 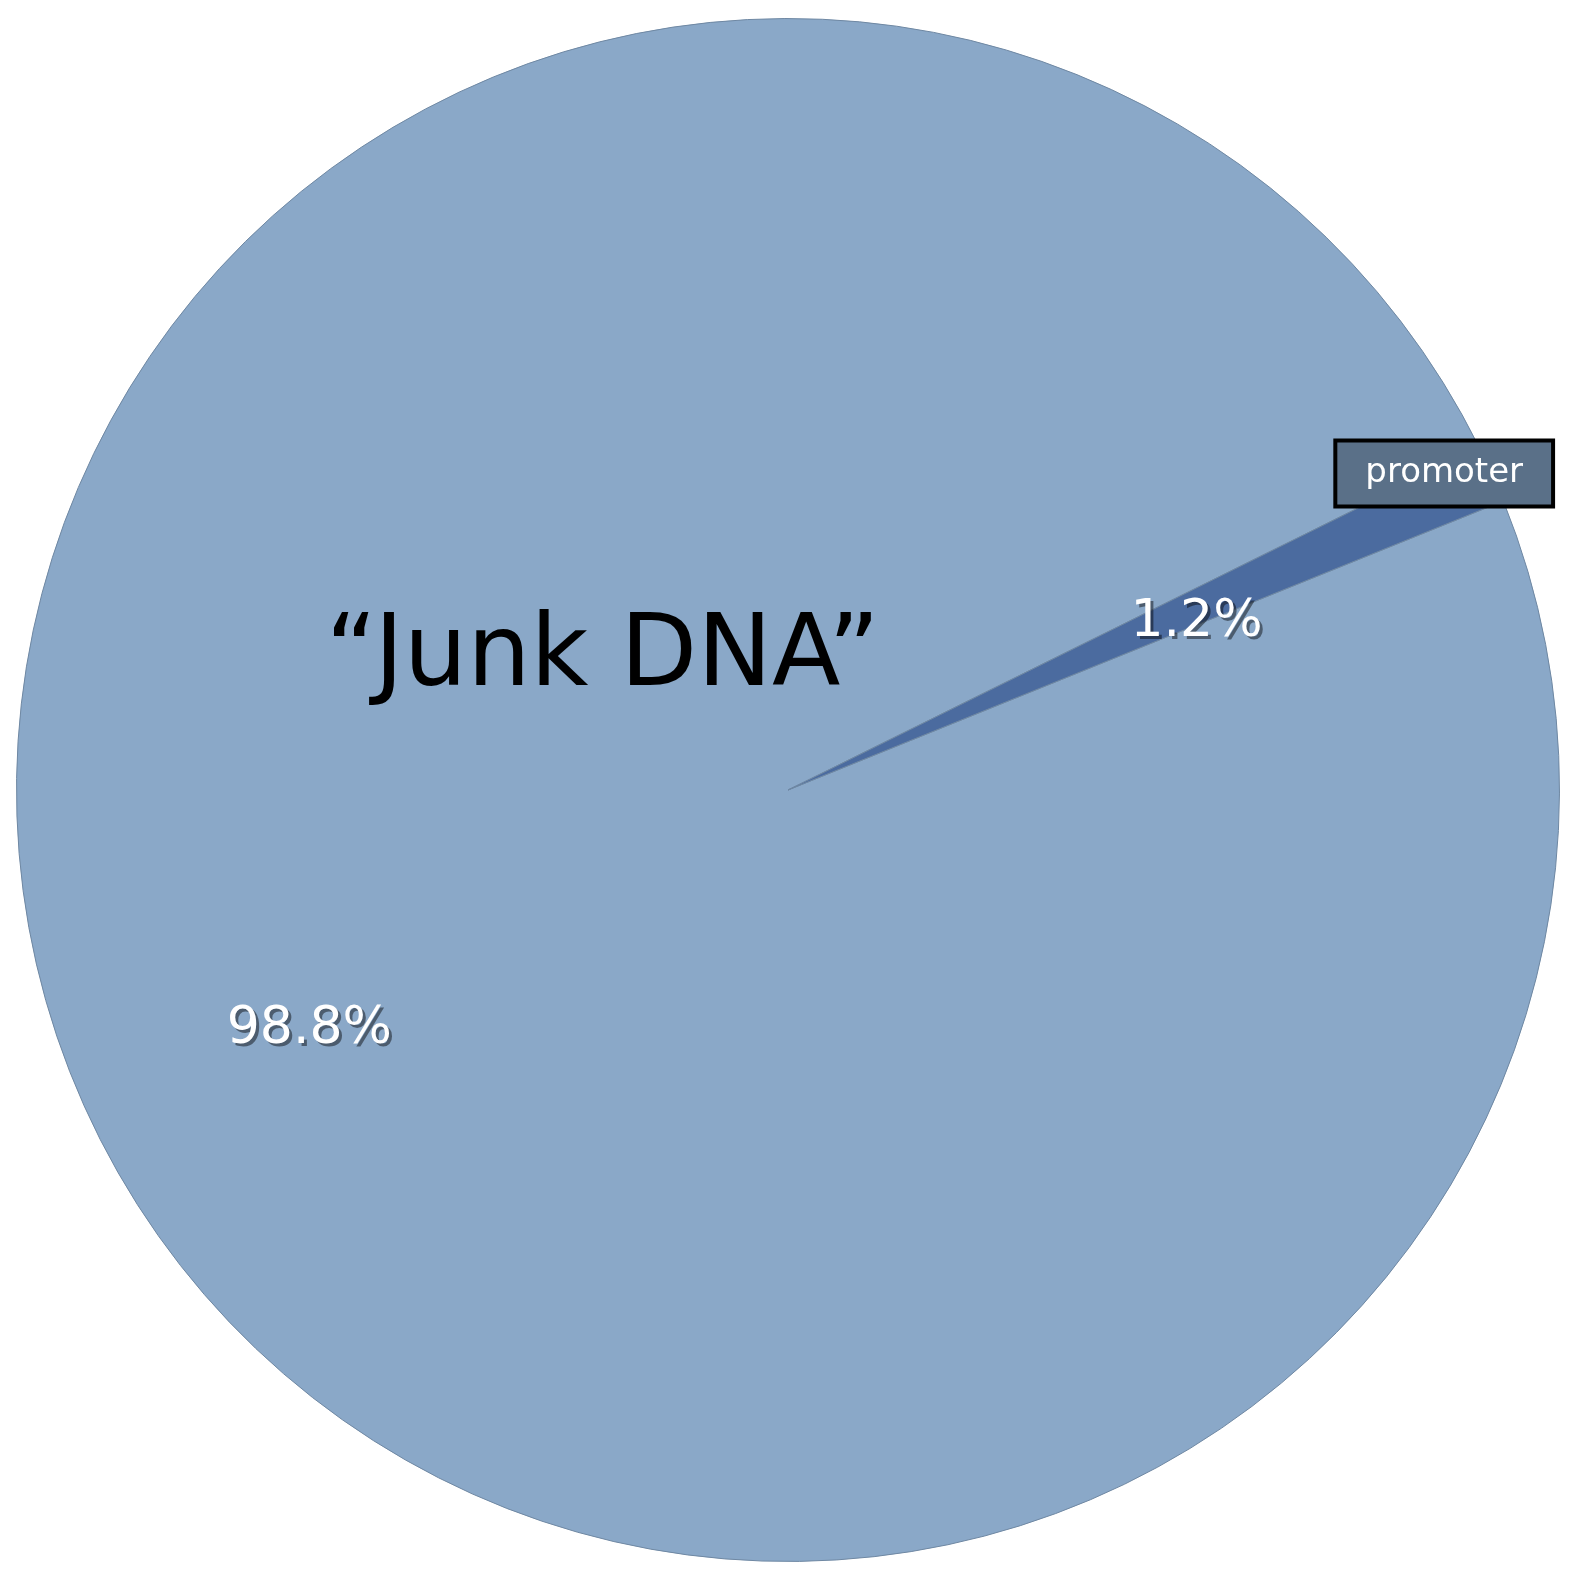 What do you see at coordinates (312, 1027) in the screenshot?
I see `data-label: 98.8%` at bounding box center [312, 1027].